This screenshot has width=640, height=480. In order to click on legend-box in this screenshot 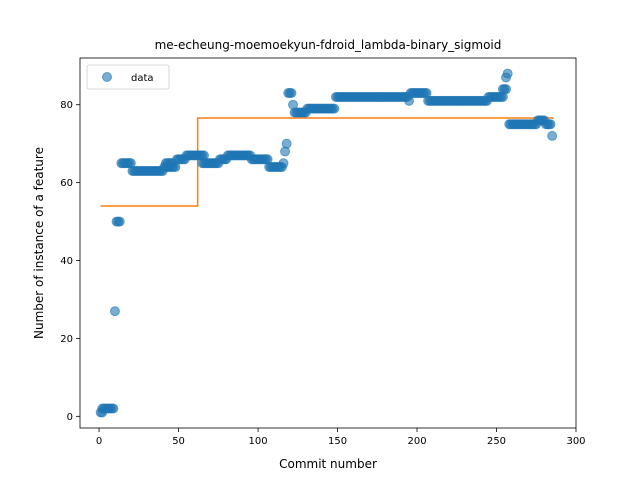, I will do `click(128, 77)`.